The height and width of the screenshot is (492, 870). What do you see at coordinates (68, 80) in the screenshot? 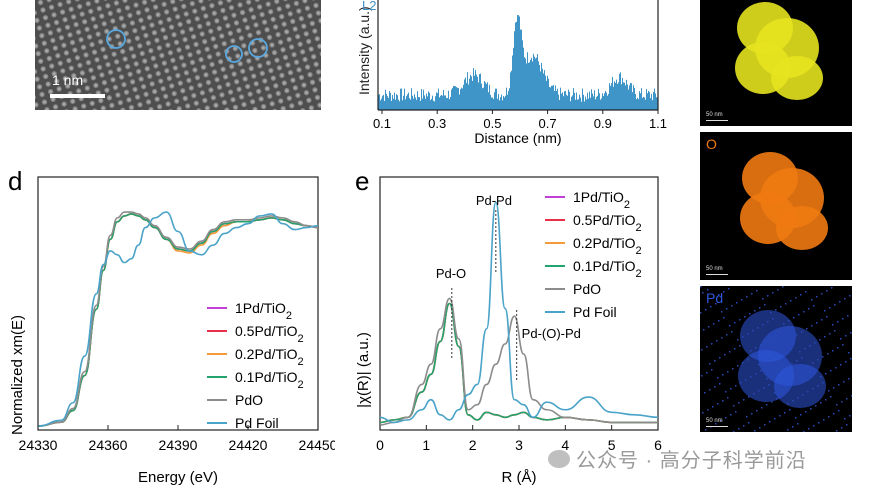
I see `scale-bar-label: 1 nm` at bounding box center [68, 80].